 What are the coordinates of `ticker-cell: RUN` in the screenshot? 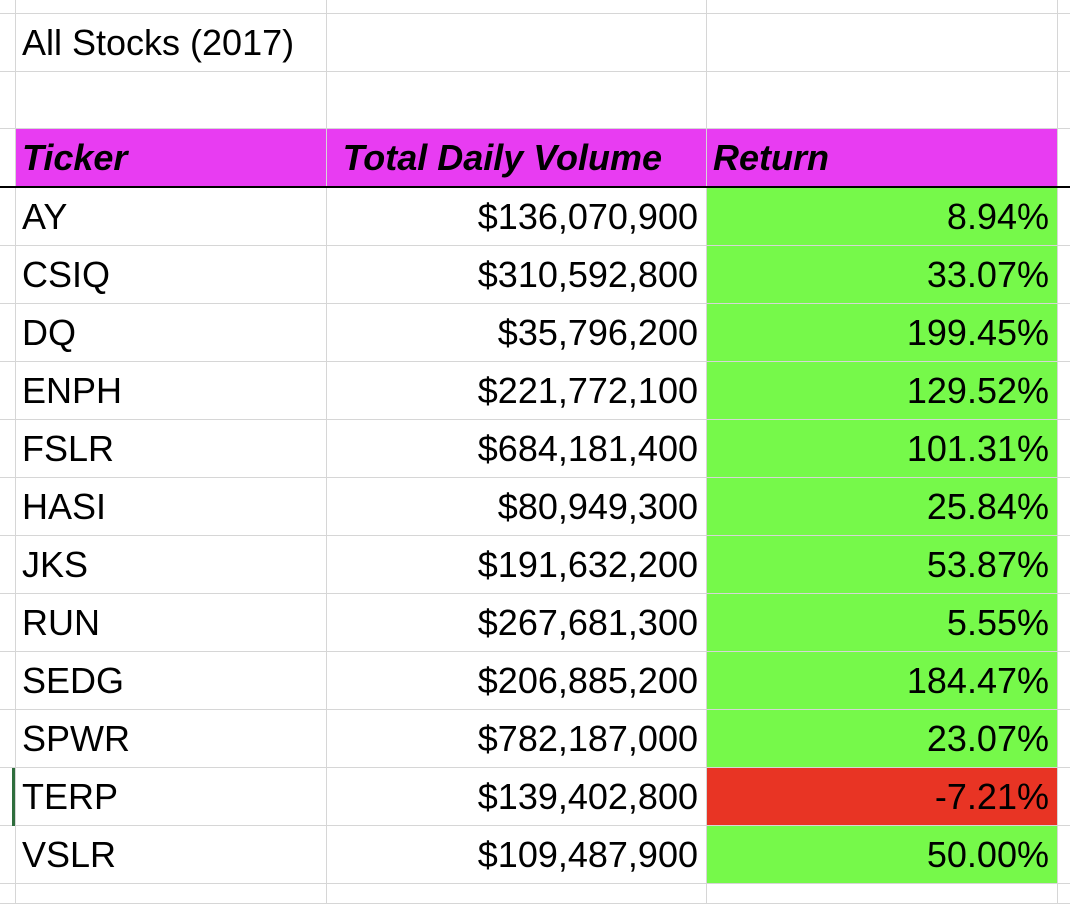 It's located at (171, 622).